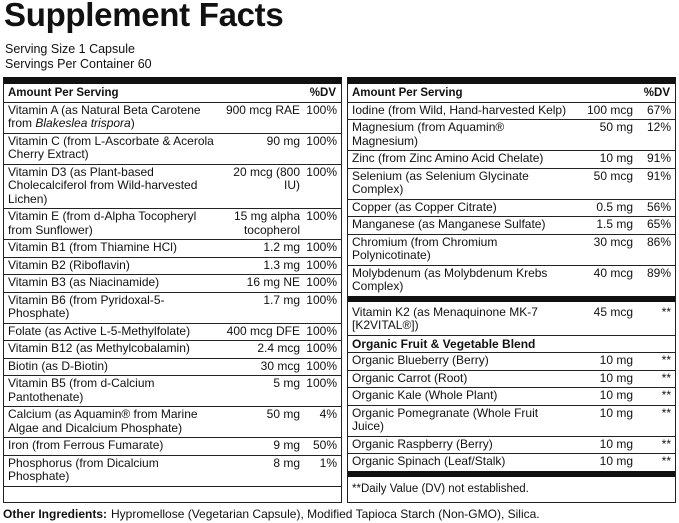  I want to click on nutrient-row: Organic Carrot (Root) 10 mg **, so click(511, 379).